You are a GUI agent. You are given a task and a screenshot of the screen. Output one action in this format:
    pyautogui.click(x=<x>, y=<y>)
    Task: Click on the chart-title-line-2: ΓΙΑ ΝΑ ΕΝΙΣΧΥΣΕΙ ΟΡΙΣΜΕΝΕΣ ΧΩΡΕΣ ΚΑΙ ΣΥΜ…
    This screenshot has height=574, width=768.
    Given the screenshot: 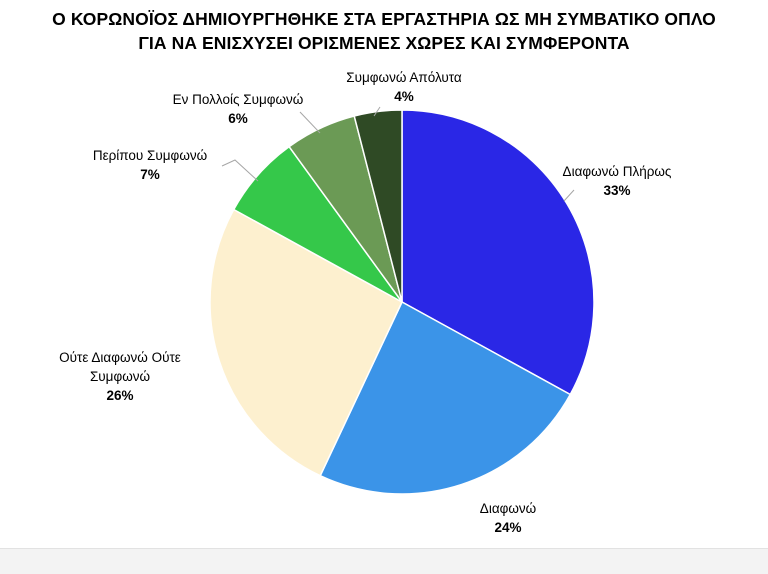 What is the action you would take?
    pyautogui.click(x=384, y=43)
    